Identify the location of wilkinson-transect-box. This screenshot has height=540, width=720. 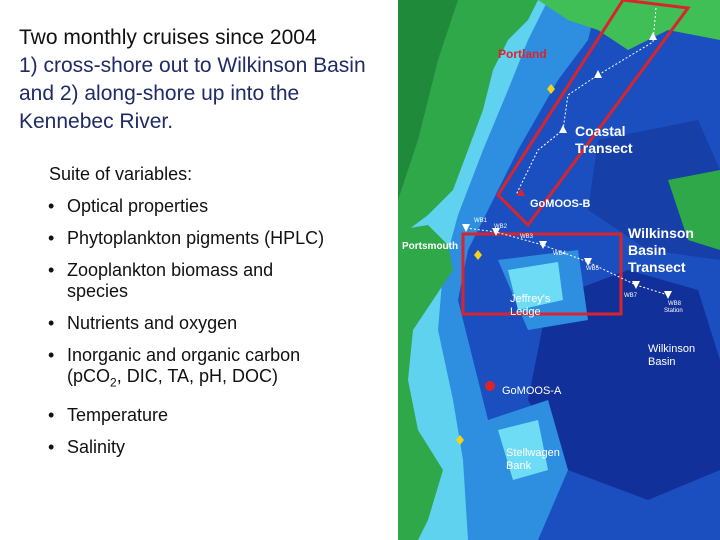
(542, 274).